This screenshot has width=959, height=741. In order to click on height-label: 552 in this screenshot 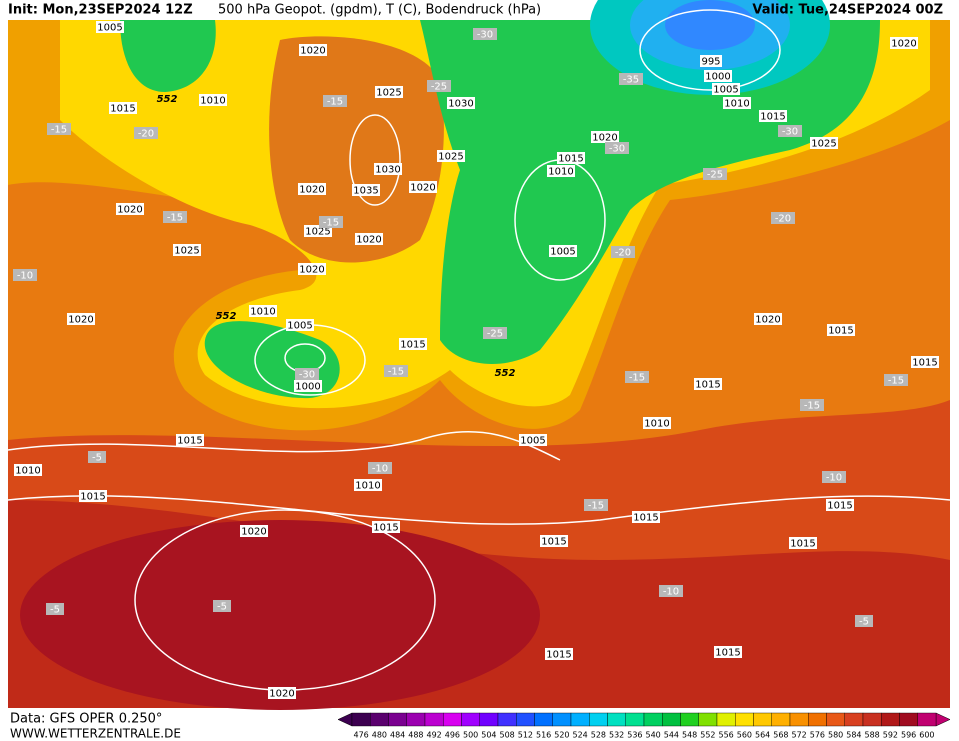, I will do `click(226, 316)`.